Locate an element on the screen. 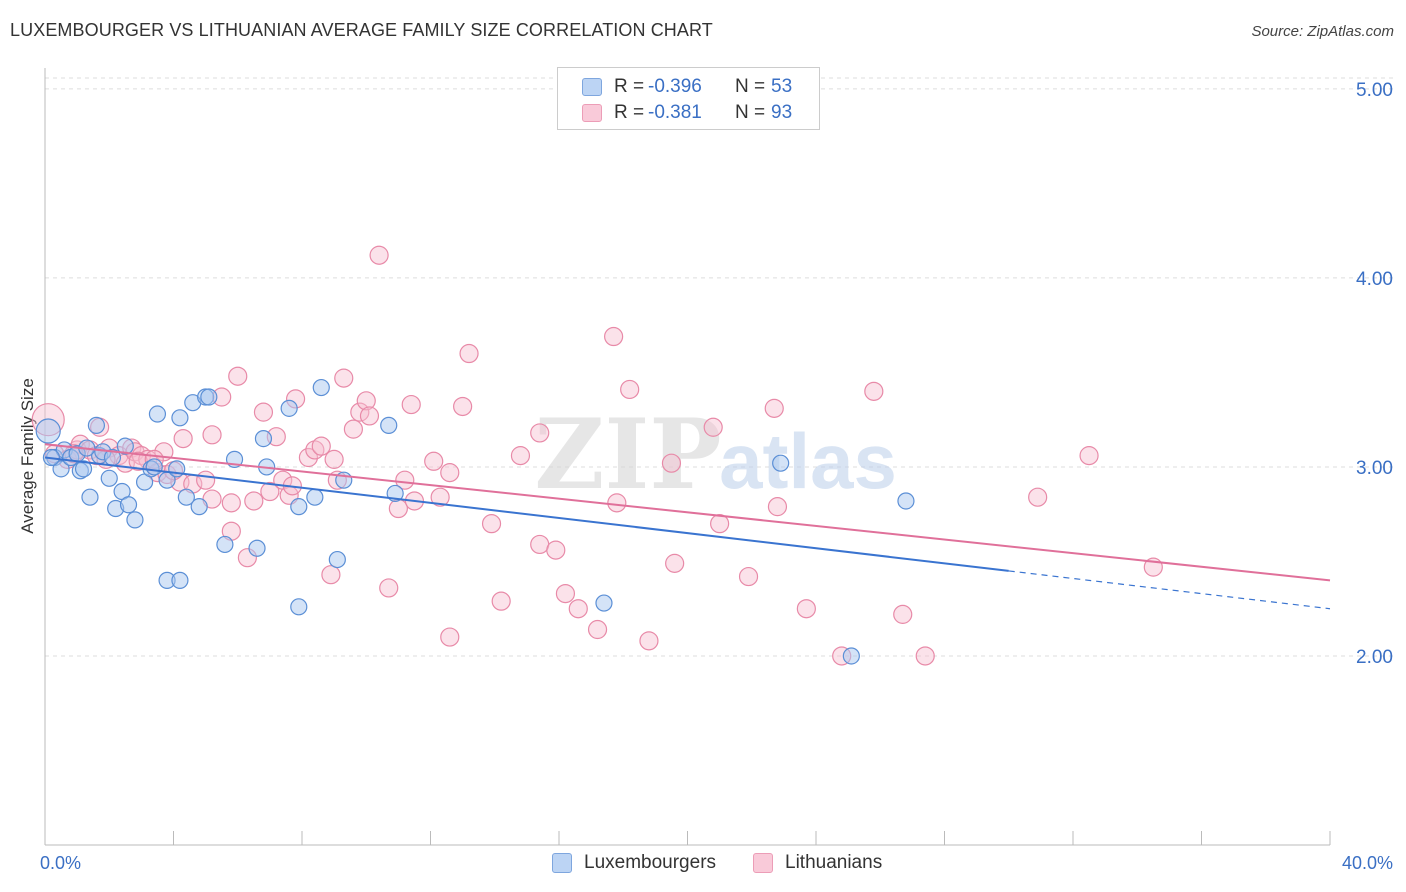 This screenshot has height=892, width=1406. stats-legend: R = -0.396 N = 53 R = -0.381 N = 93 is located at coordinates (688, 98).